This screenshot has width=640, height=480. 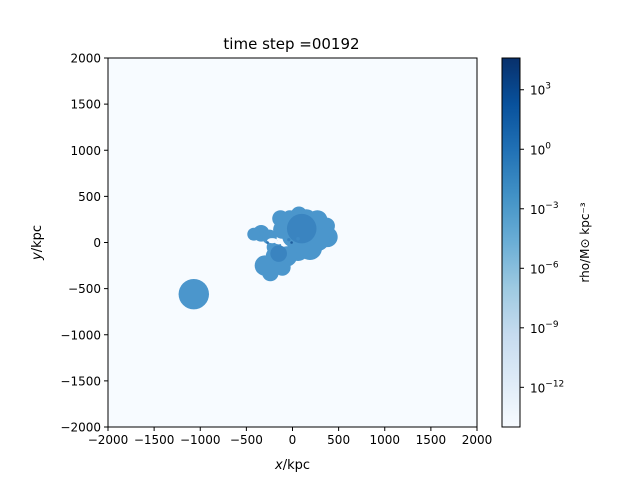 What do you see at coordinates (296, 465) in the screenshot?
I see `x-axis-label-unit: /kpc` at bounding box center [296, 465].